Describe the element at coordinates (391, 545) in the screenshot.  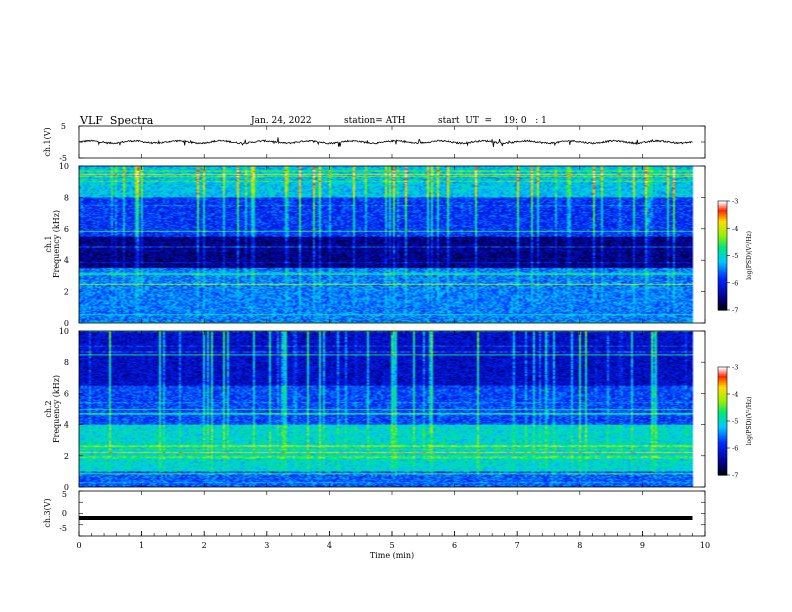
I see `x-tick-label: 5` at that location.